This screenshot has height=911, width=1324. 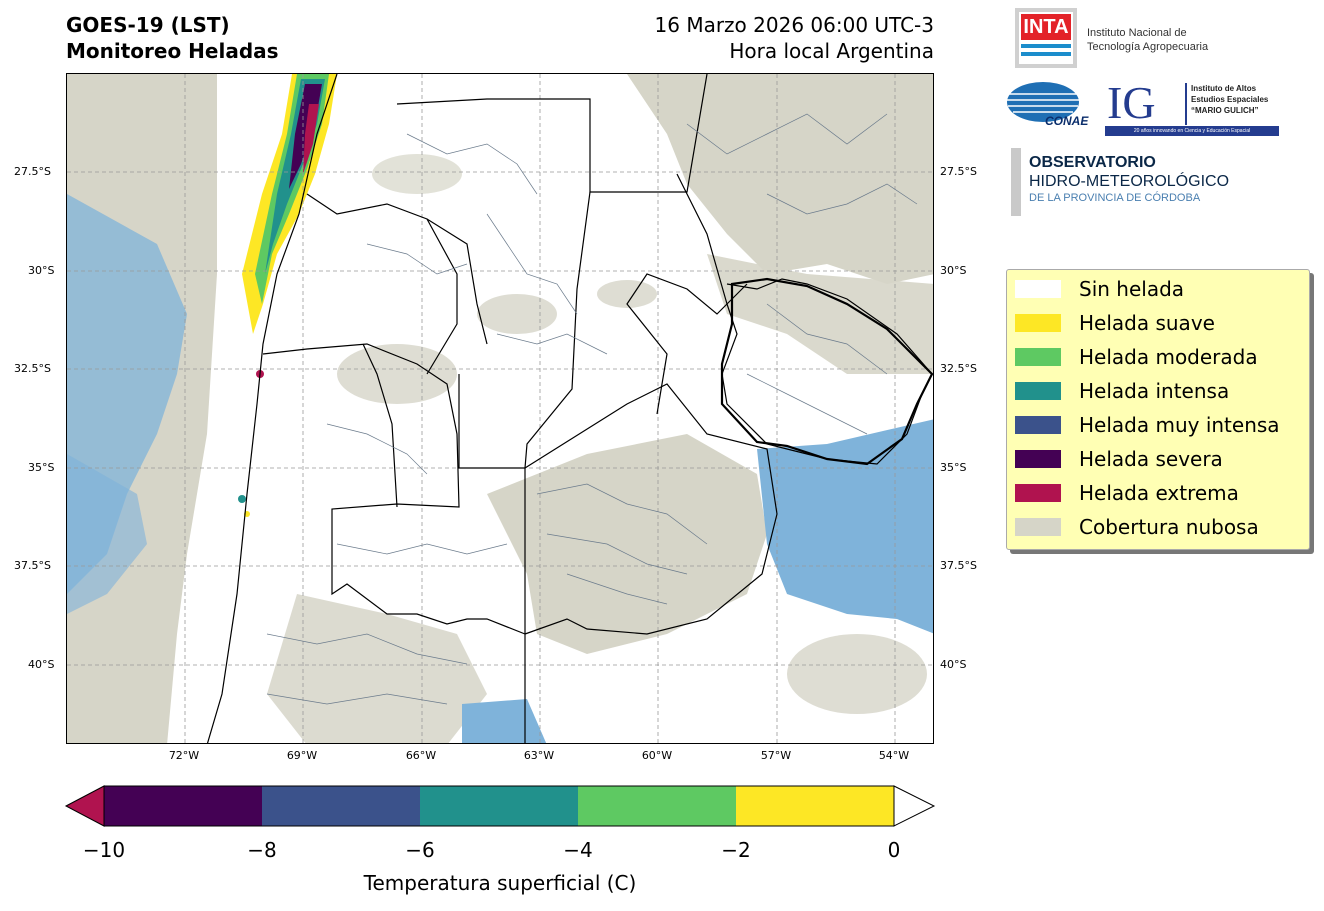 I want to click on lat-label-left-2: 32.5°S, so click(x=32, y=368).